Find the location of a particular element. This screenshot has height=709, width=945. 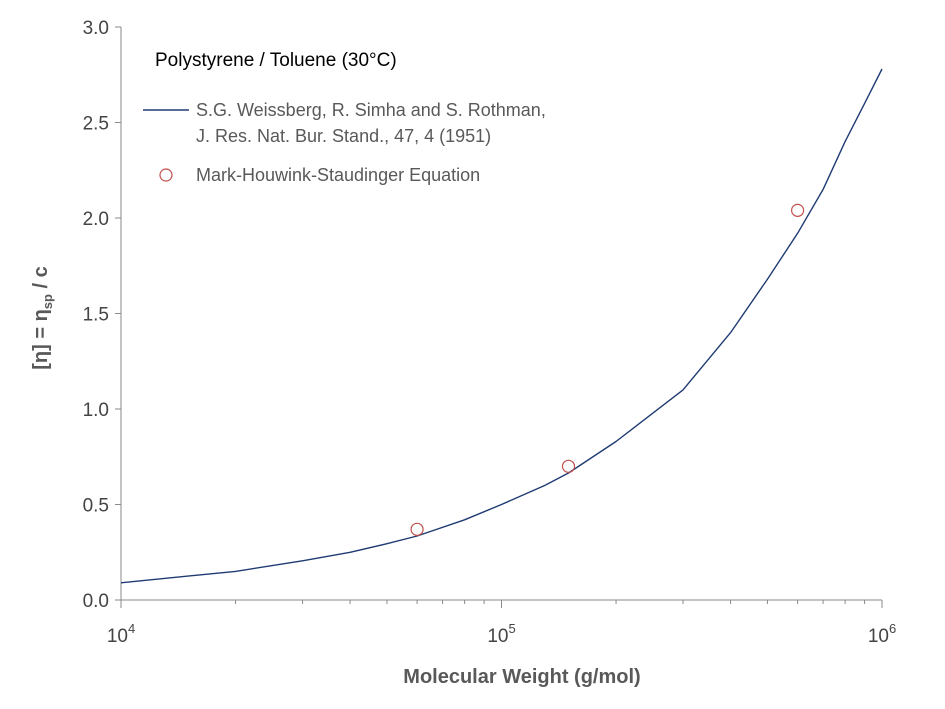

y-axis-ticks: 0.0 0.5 1.0 1.5 2.0 2.5 3.0 is located at coordinates (102, 315).